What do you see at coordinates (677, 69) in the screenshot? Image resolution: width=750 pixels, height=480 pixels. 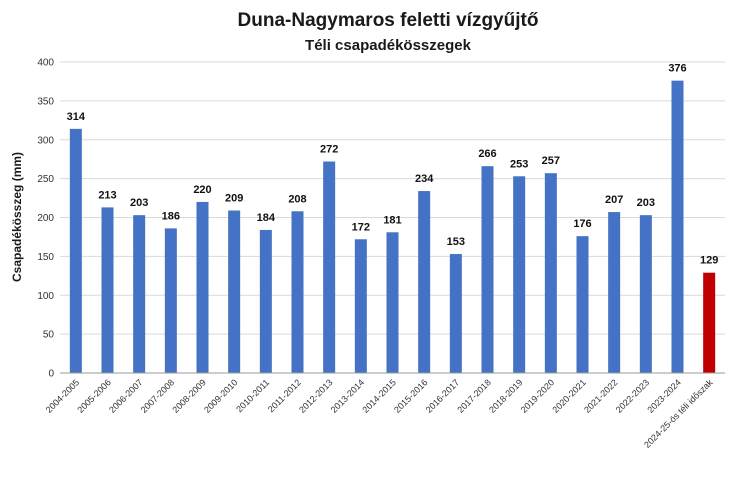 I see `data-label: 376` at bounding box center [677, 69].